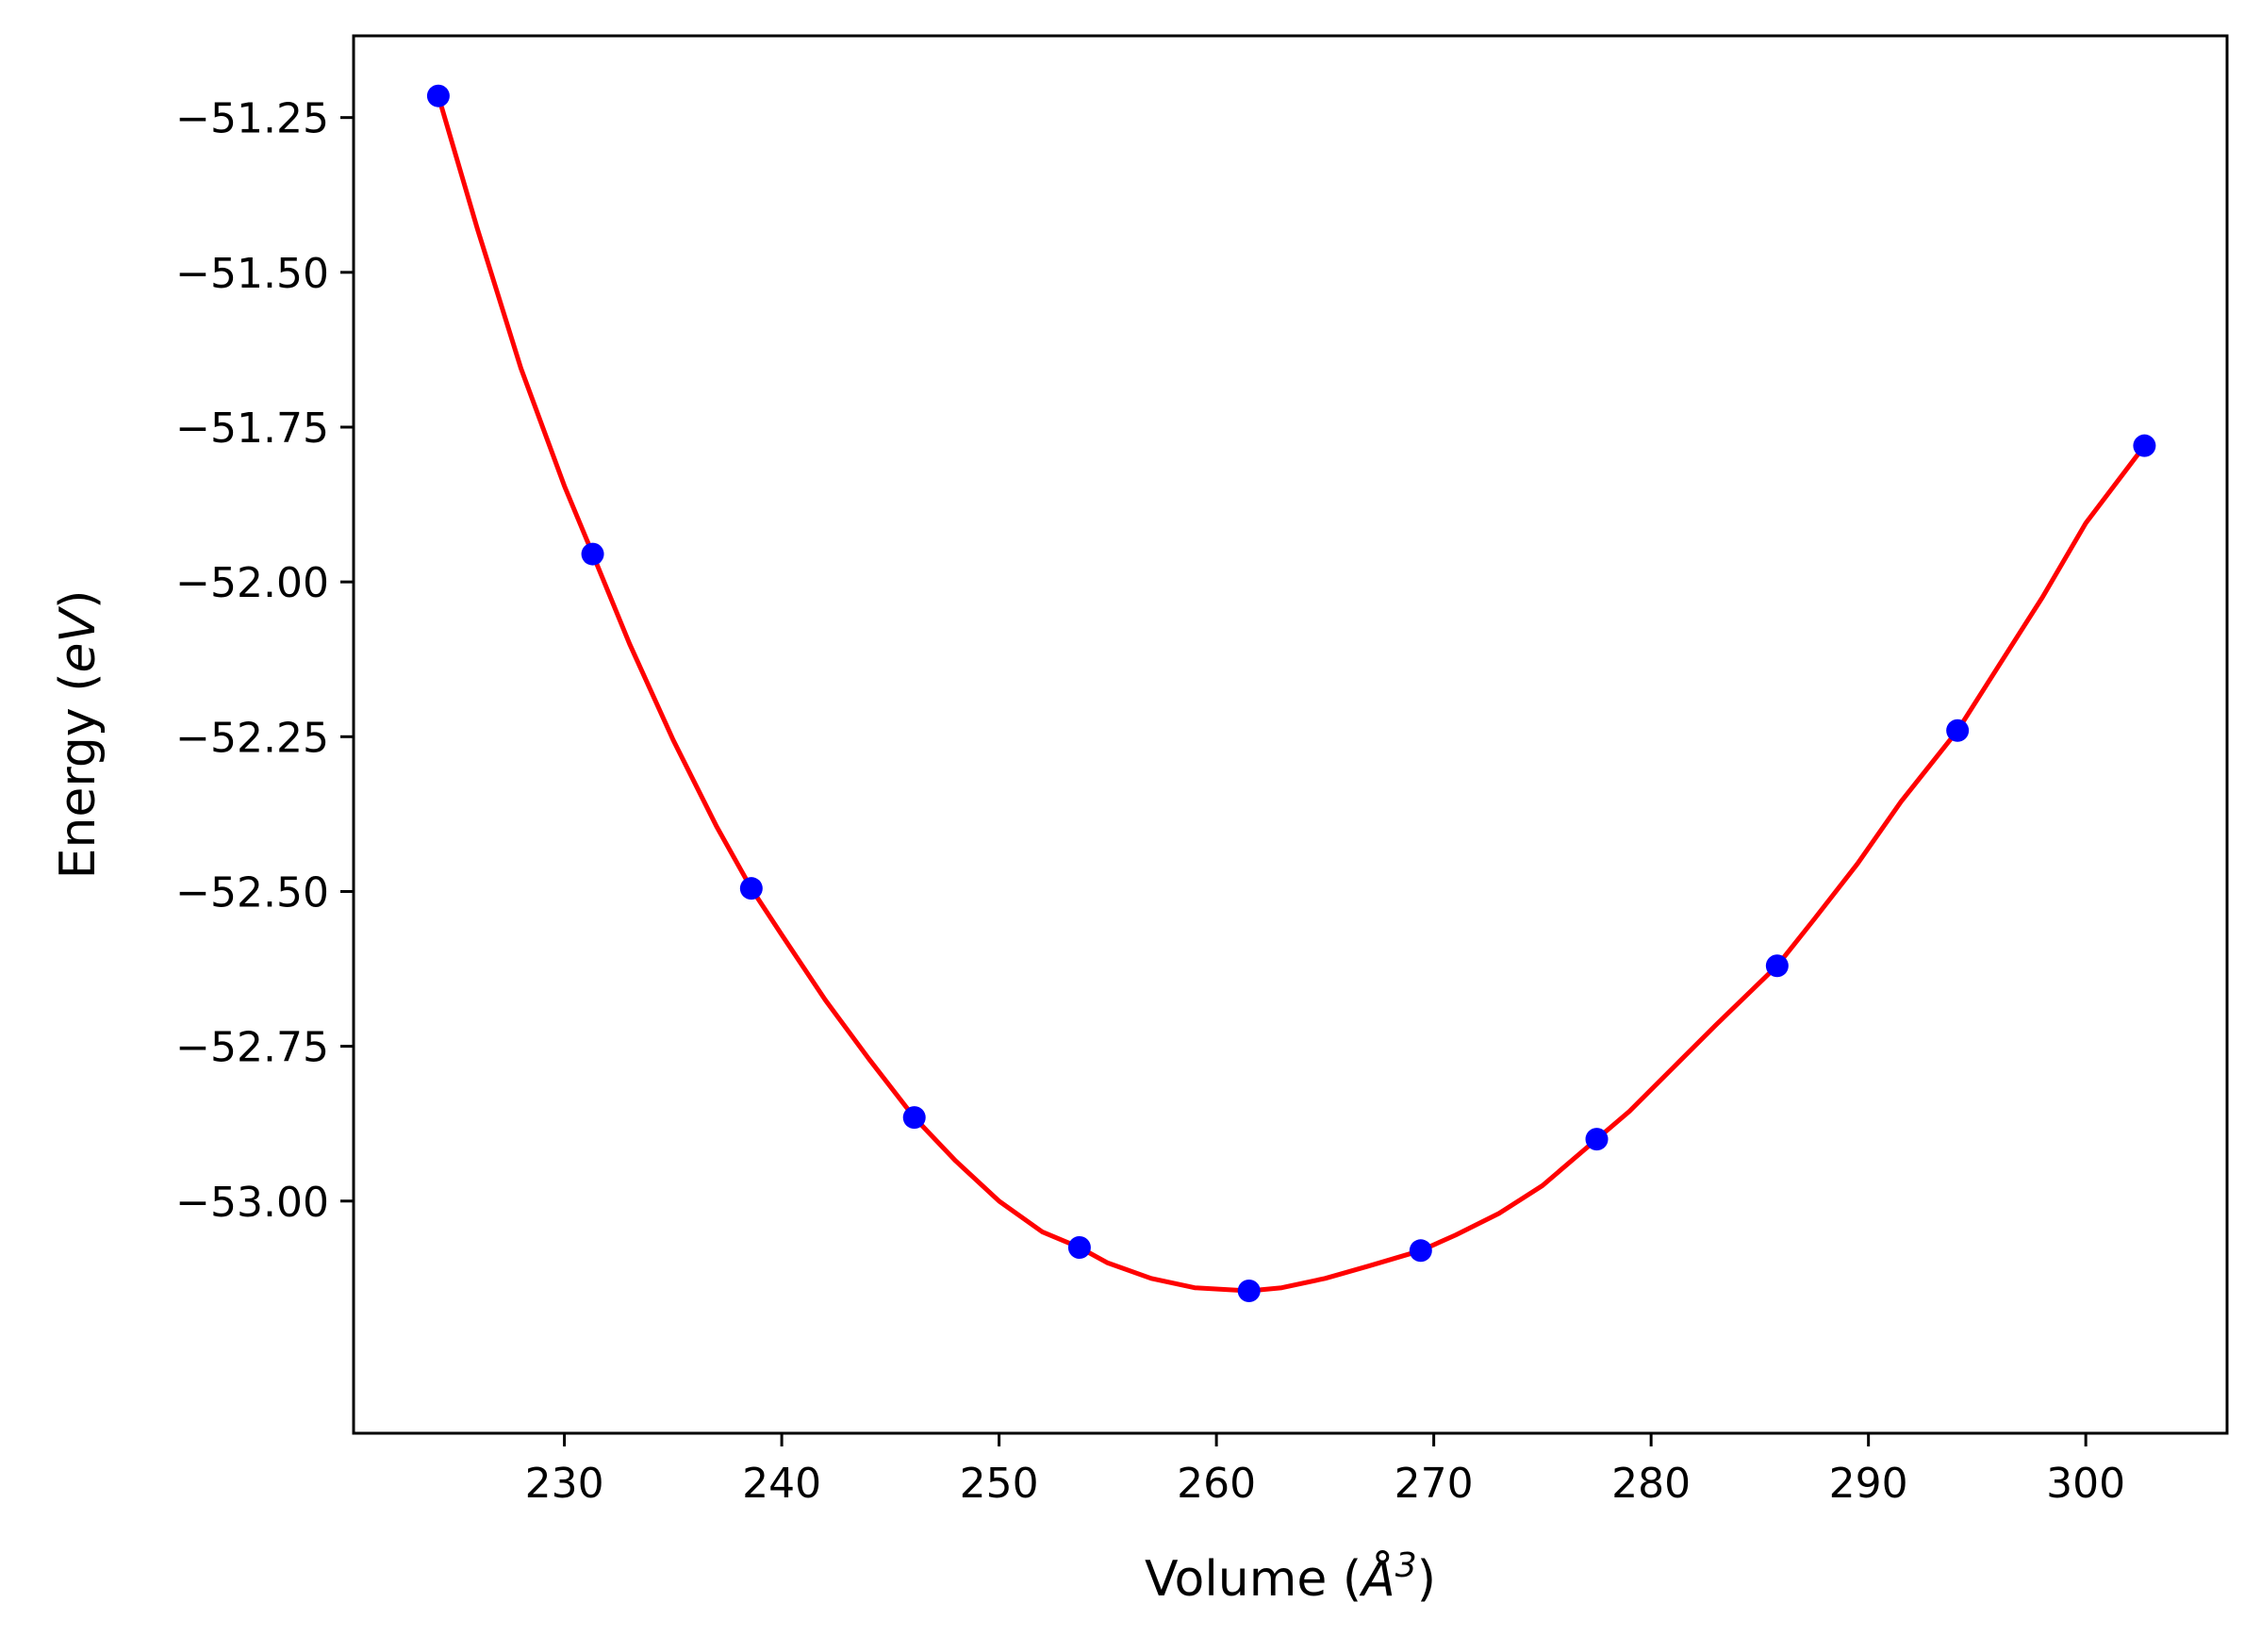 Image resolution: width=2261 pixels, height=1652 pixels. I want to click on y-tick-label: −51.50, so click(252, 274).